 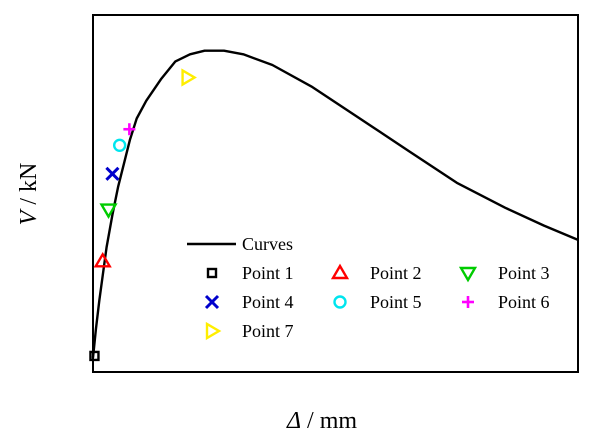 I want to click on legend-label-point-5: Point 5, so click(x=396, y=302).